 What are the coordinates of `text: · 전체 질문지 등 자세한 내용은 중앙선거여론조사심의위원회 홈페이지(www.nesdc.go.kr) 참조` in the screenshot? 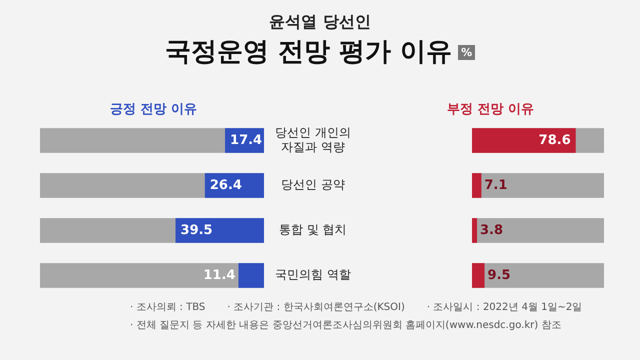 It's located at (346, 325).